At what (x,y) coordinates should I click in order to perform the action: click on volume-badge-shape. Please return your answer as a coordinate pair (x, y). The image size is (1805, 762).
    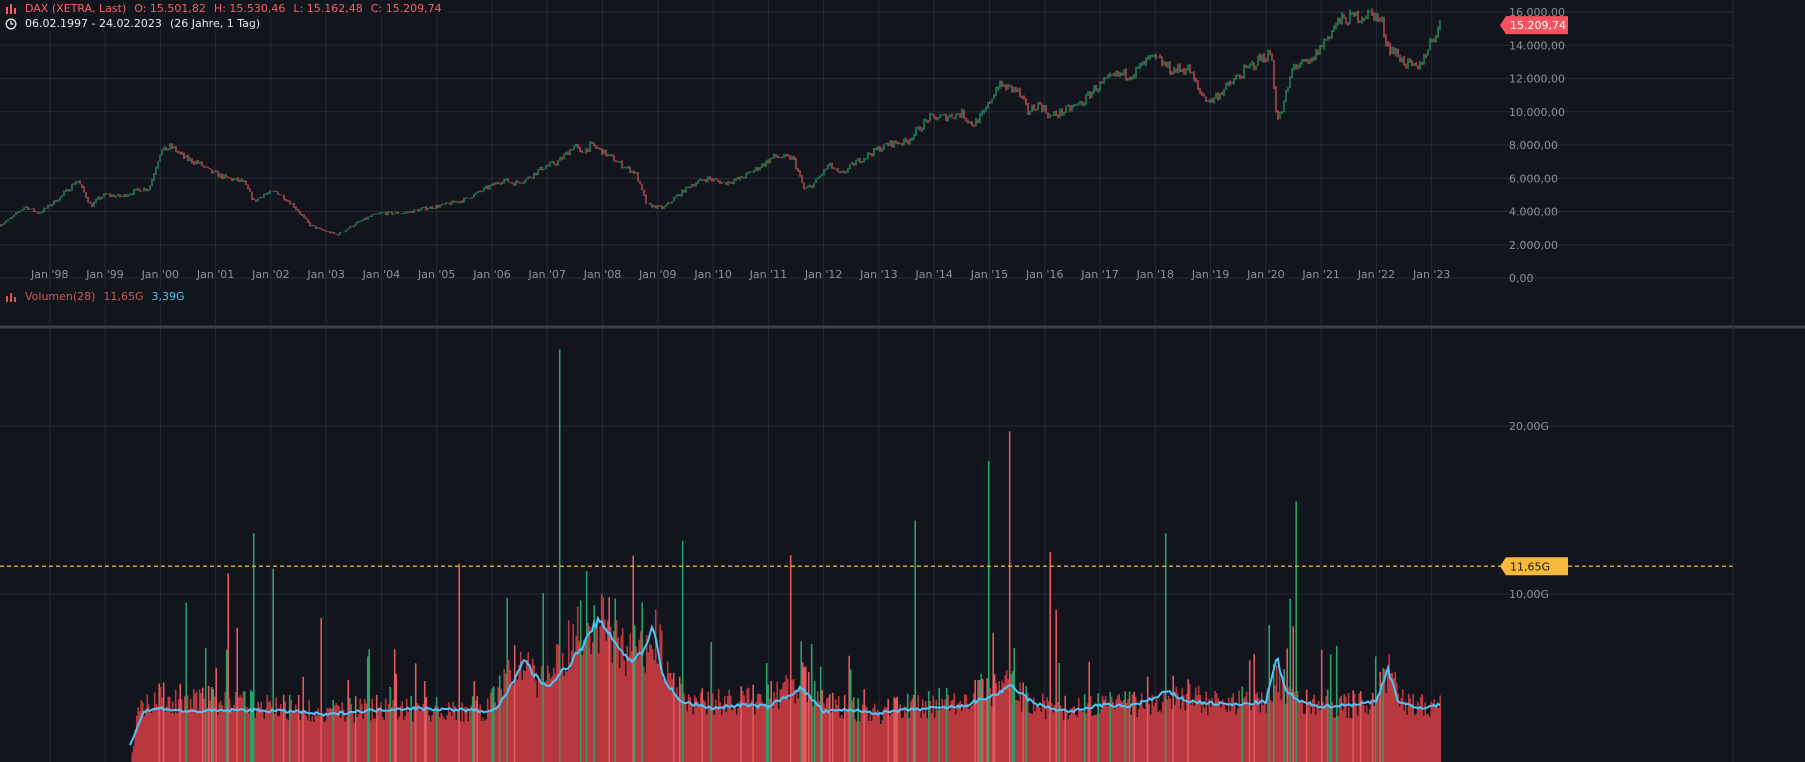
    Looking at the image, I should click on (1534, 566).